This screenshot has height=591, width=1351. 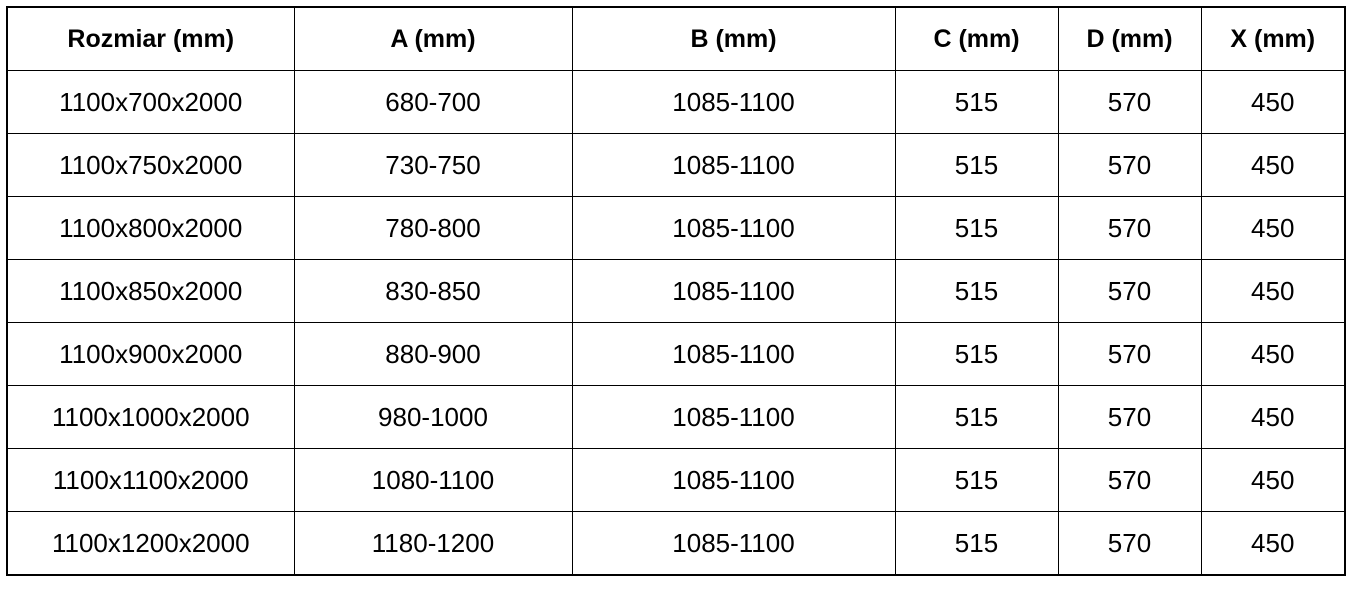 I want to click on column-header: Rozmiar (mm), so click(x=150, y=38).